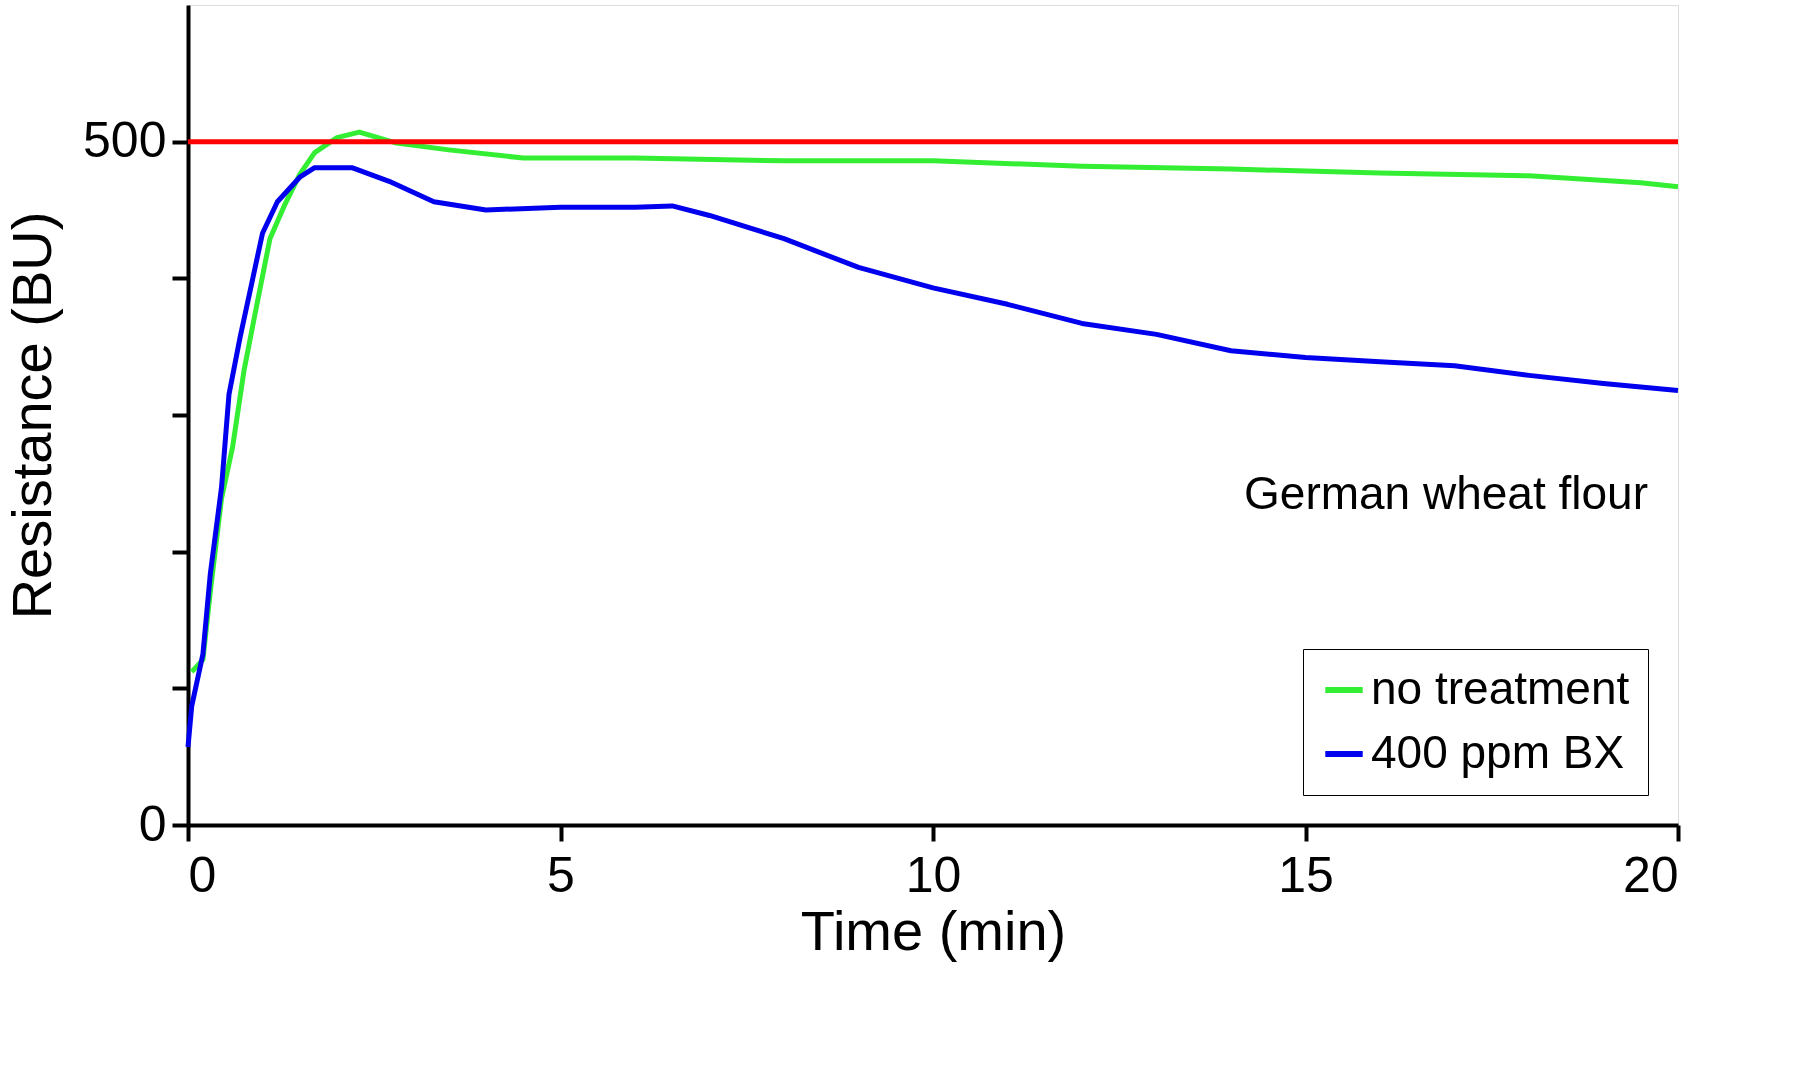 The width and height of the screenshot is (1818, 1065). I want to click on x-tick-label: 5, so click(561, 874).